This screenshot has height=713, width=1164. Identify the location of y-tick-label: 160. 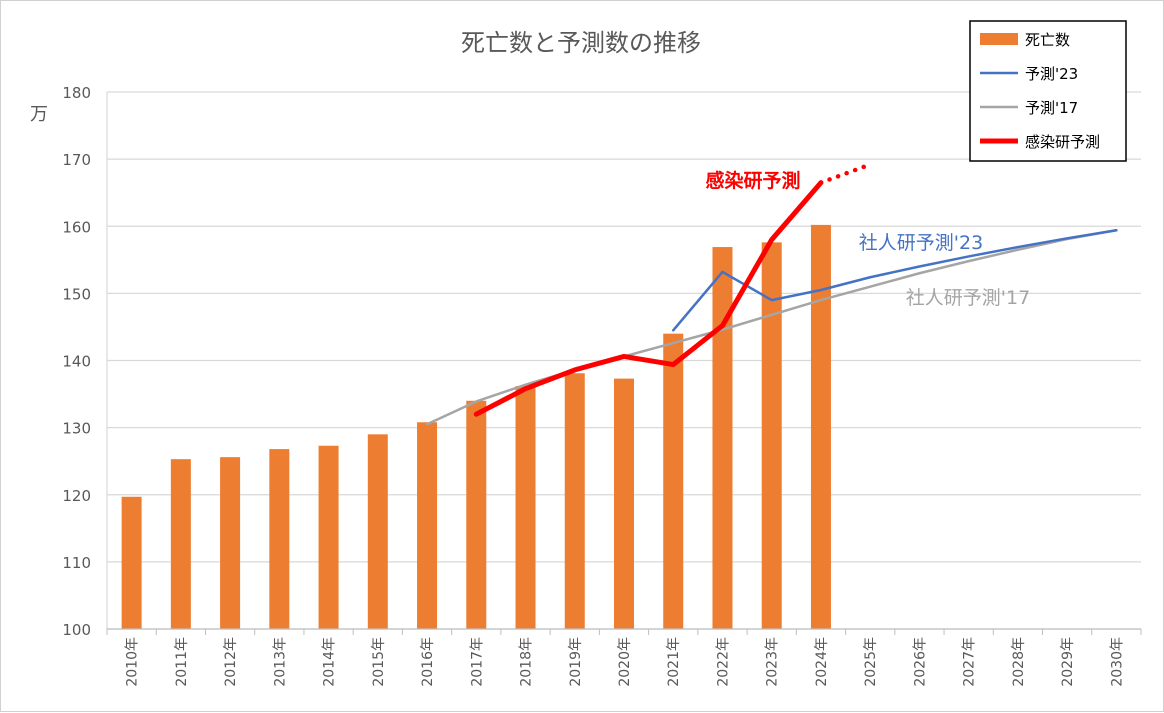
(76, 227).